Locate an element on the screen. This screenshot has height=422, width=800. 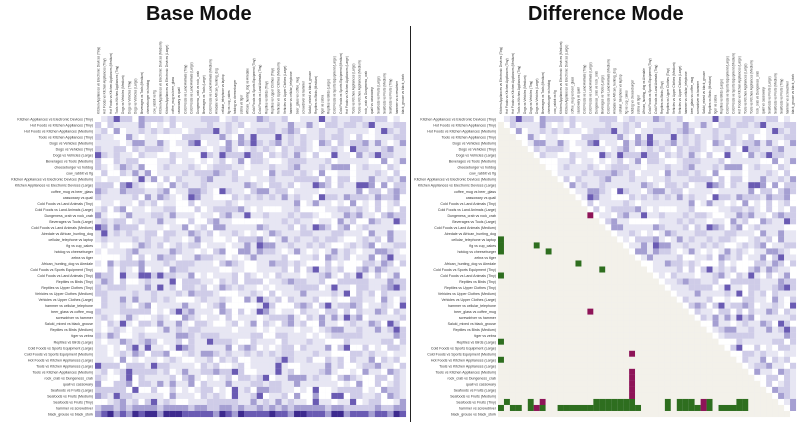
base-column-label: Dogs vs Vehicles (Large) is located at coordinates (136, 96).